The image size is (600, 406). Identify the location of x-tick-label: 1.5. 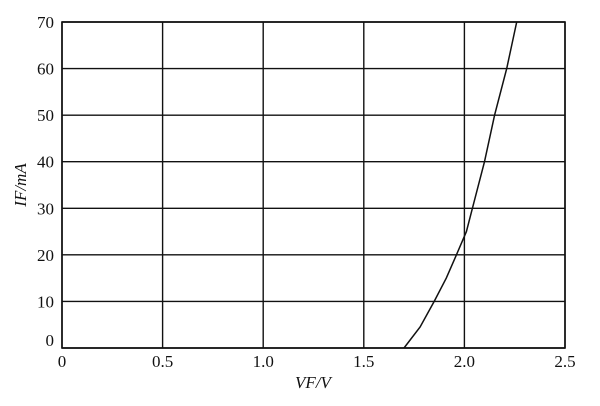
(363, 361).